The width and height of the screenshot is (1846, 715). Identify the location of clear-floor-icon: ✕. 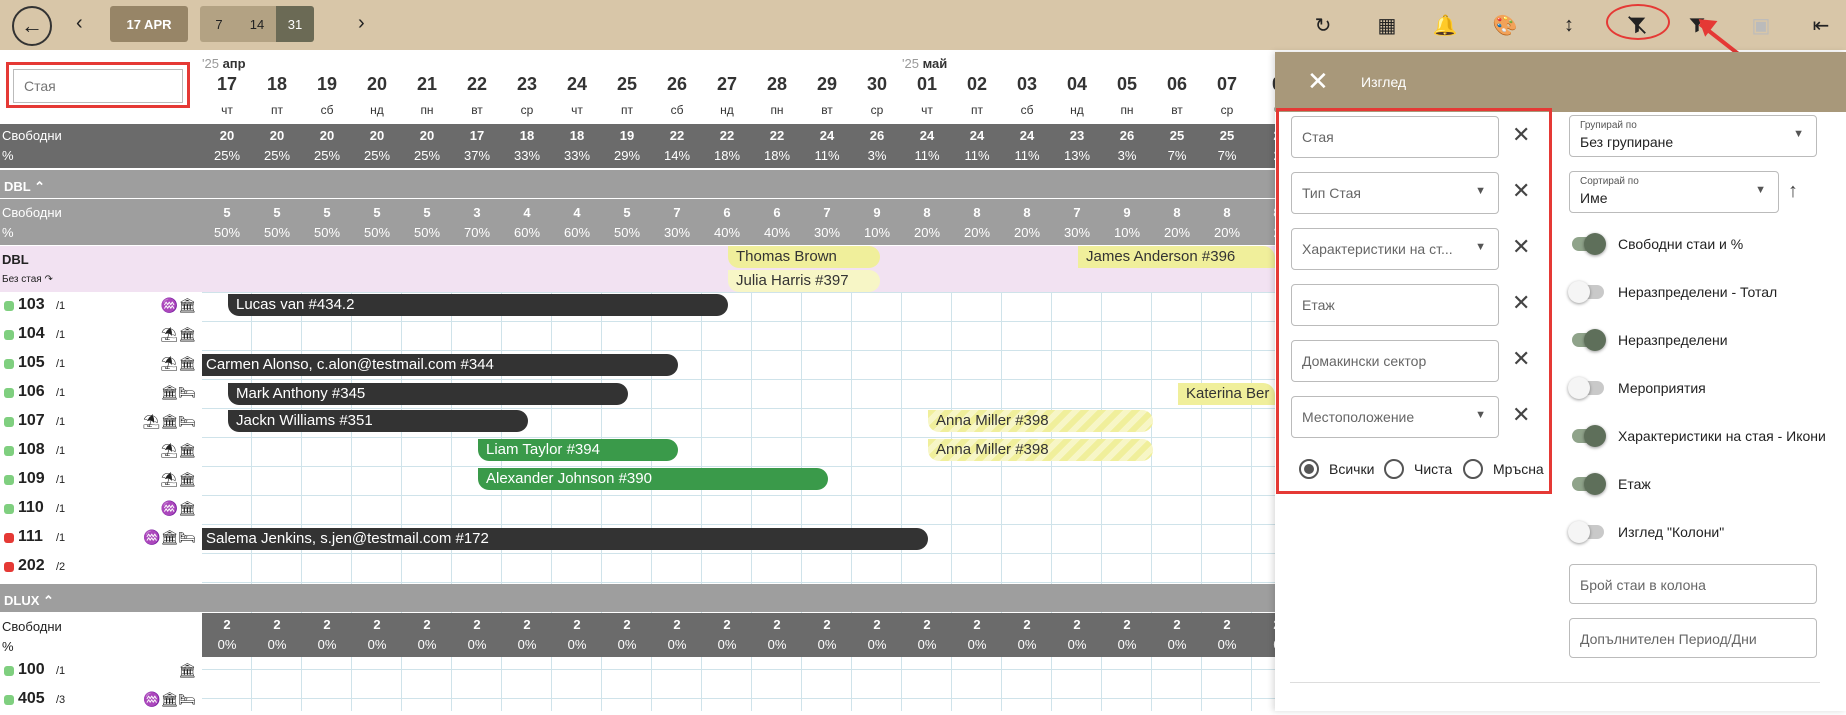
(1521, 302).